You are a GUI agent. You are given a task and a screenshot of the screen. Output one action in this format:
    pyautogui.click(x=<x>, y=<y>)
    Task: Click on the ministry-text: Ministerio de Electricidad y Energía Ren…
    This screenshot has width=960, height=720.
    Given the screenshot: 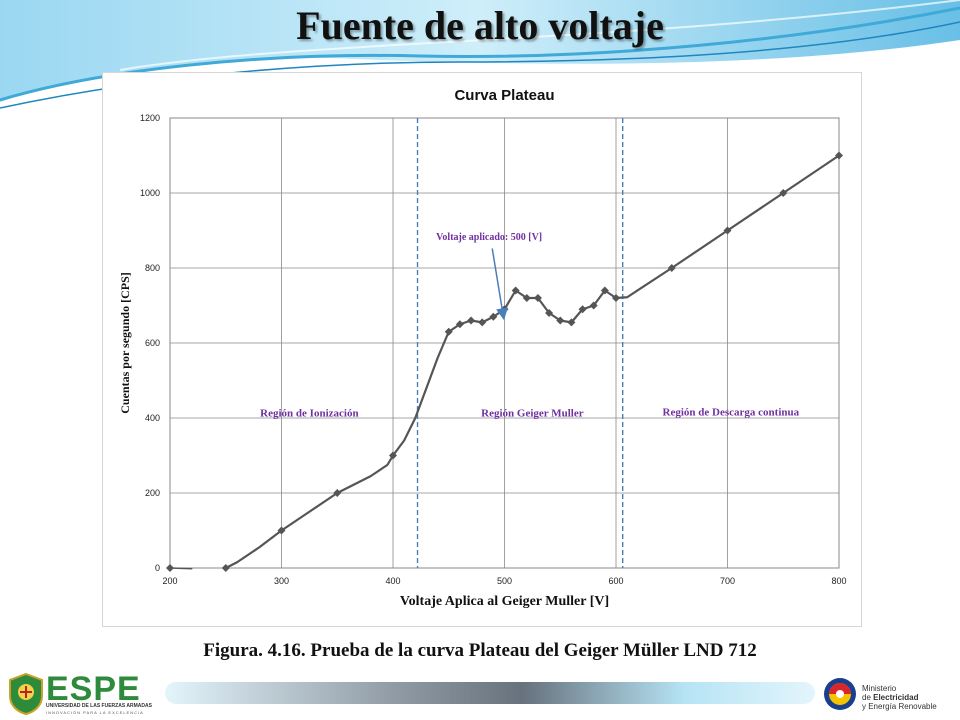 What is the action you would take?
    pyautogui.click(x=899, y=697)
    